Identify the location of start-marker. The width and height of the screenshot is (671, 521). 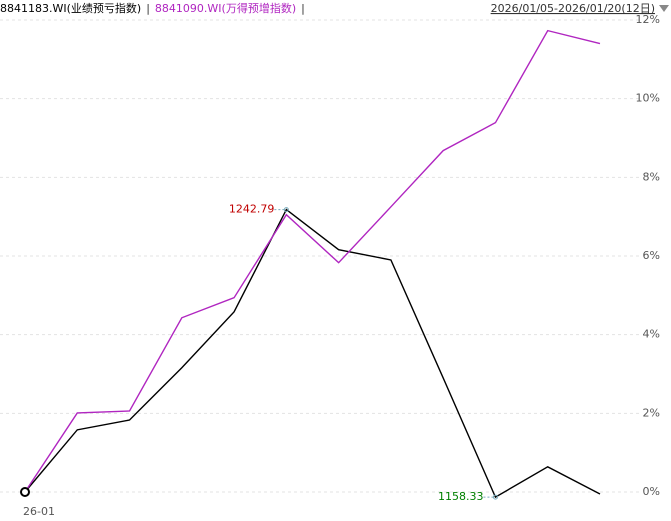
(25, 492).